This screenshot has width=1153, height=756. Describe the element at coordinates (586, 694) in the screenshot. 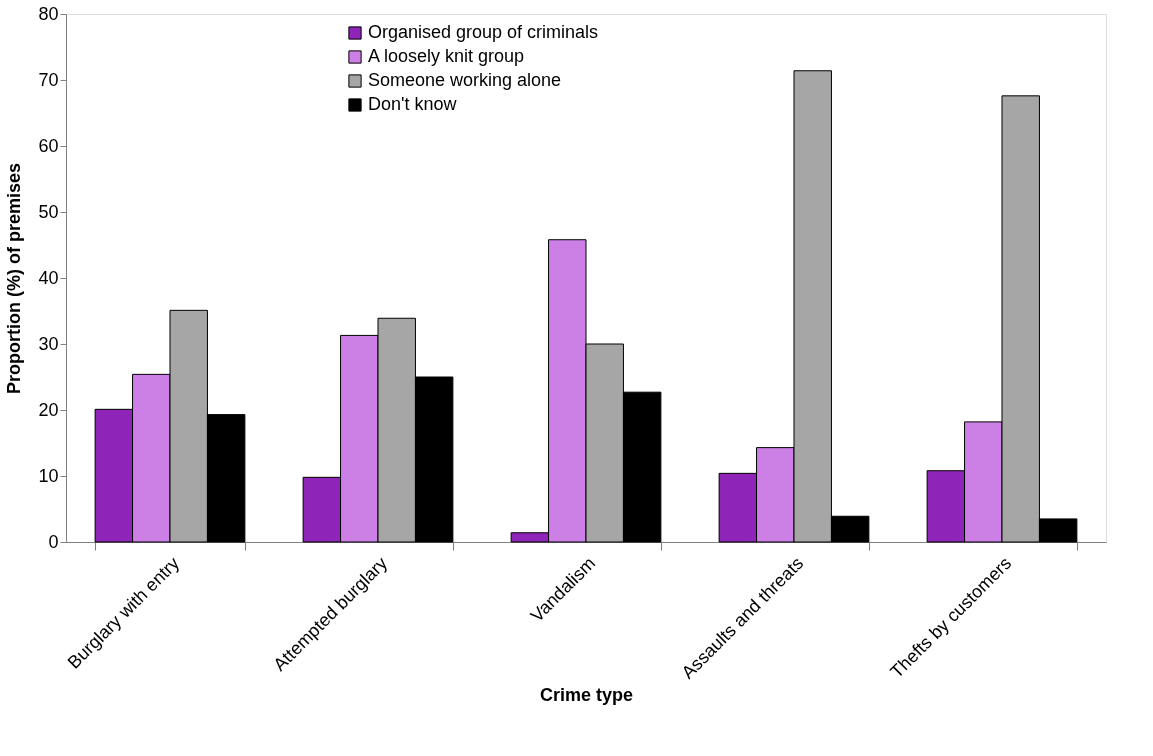

I see `x-axis-title: Crime type` at that location.